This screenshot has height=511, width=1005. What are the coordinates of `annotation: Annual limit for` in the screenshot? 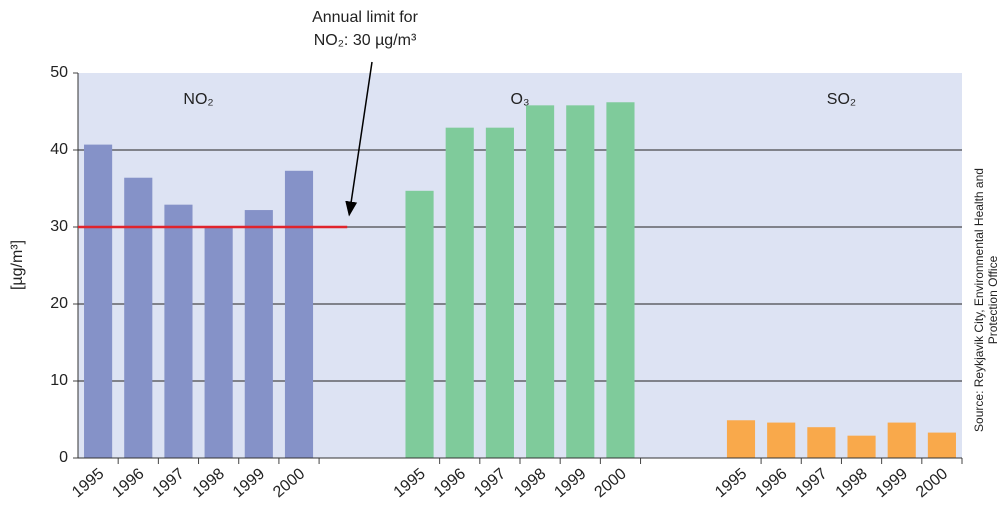 It's located at (365, 17).